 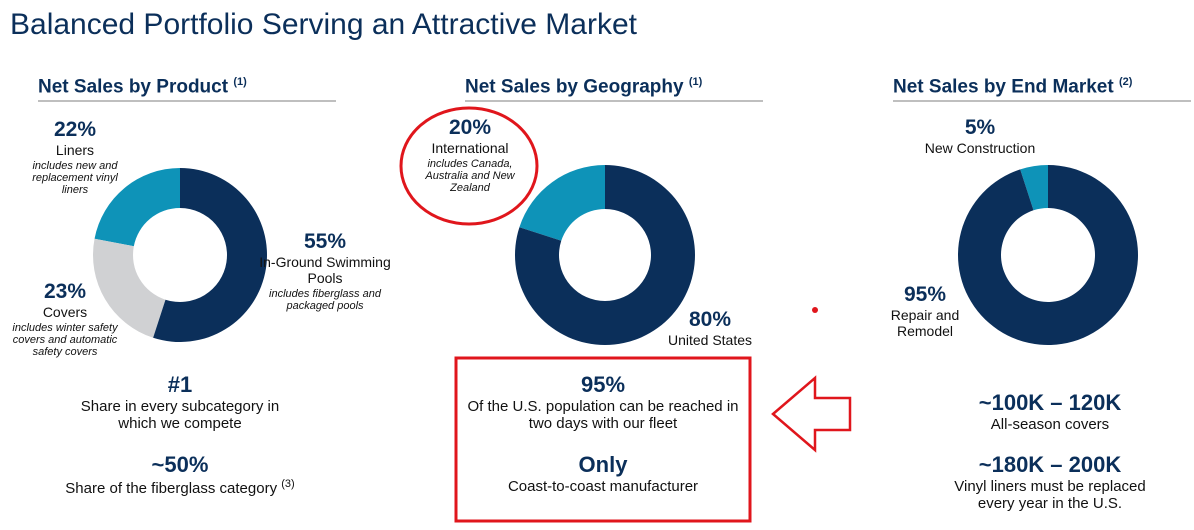 What do you see at coordinates (925, 294) in the screenshot?
I see `value-label: 95%` at bounding box center [925, 294].